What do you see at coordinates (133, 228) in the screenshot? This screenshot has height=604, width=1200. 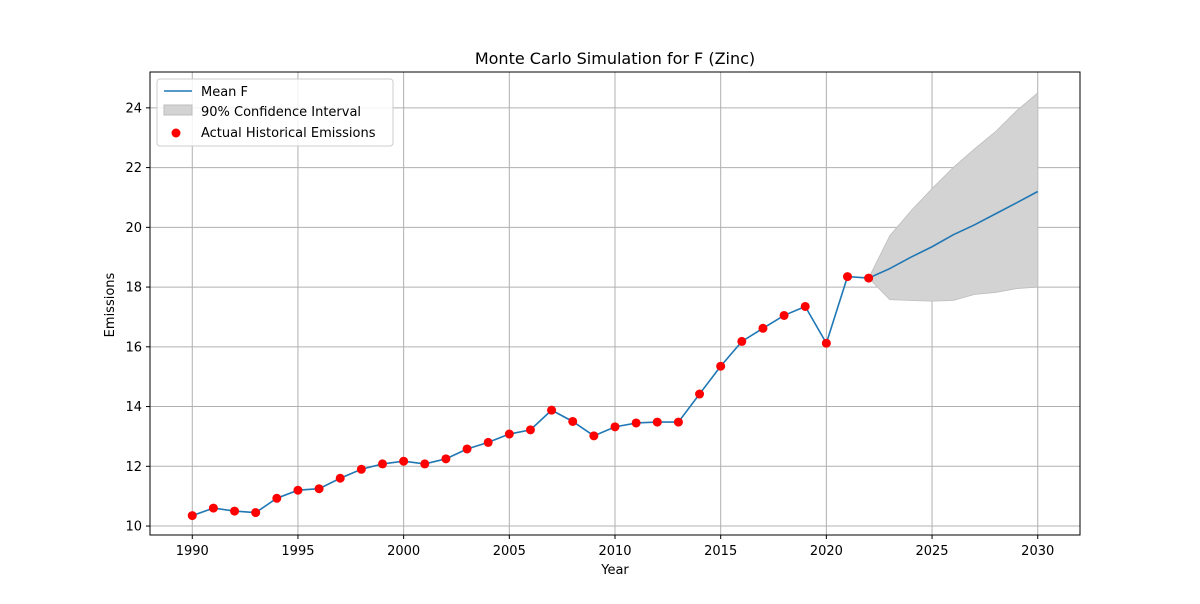 I see `y-tick-label-20: 20` at bounding box center [133, 228].